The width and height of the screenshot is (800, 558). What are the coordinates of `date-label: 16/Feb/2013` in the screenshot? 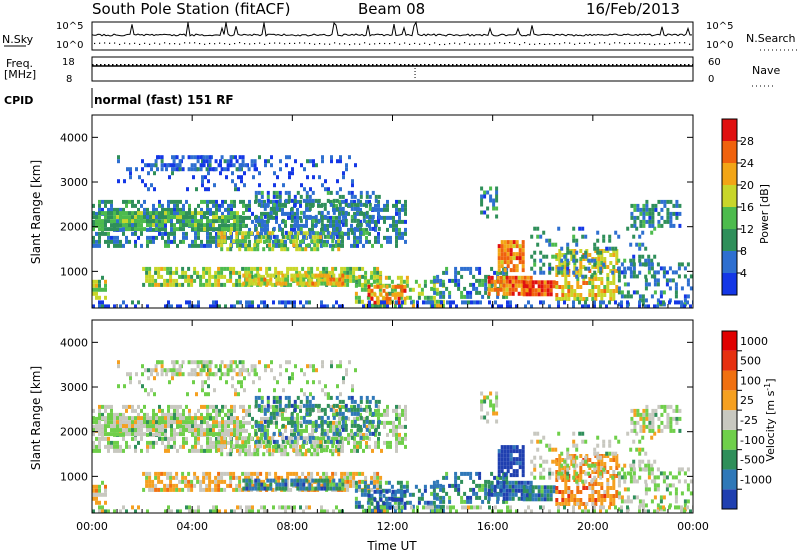 It's located at (633, 9).